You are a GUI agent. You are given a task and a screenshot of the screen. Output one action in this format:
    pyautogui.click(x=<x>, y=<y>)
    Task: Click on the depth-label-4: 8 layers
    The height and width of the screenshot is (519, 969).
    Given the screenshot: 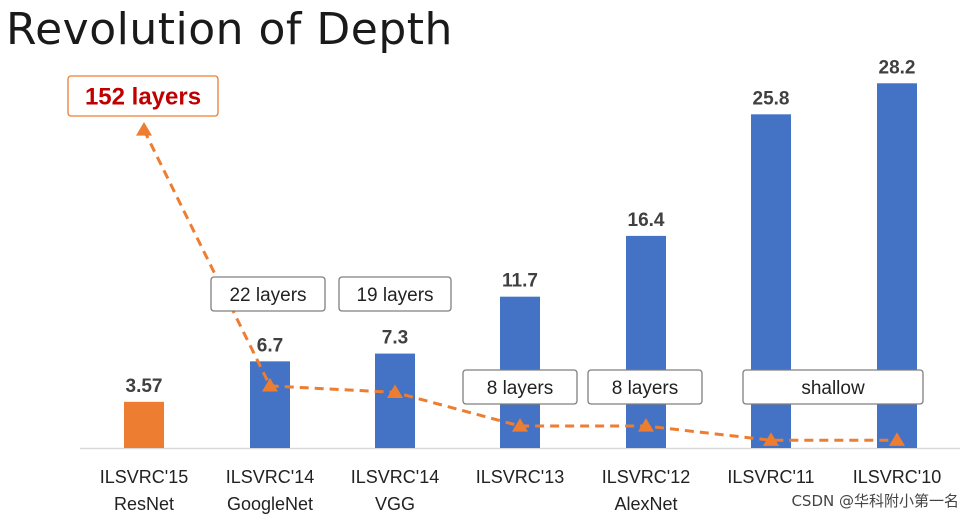 What is the action you would take?
    pyautogui.click(x=645, y=388)
    